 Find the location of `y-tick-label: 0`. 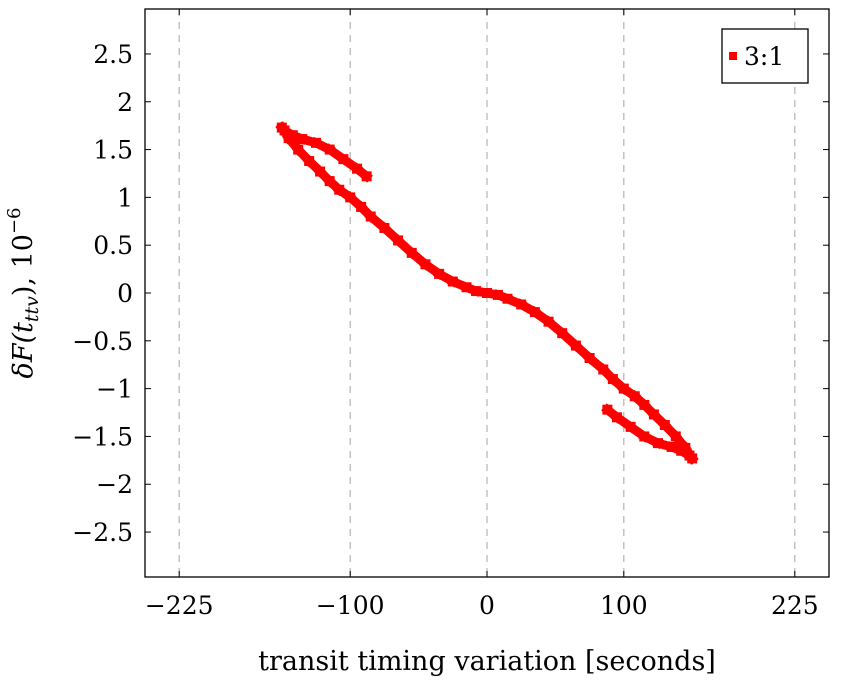

y-tick-label: 0 is located at coordinates (125, 293).